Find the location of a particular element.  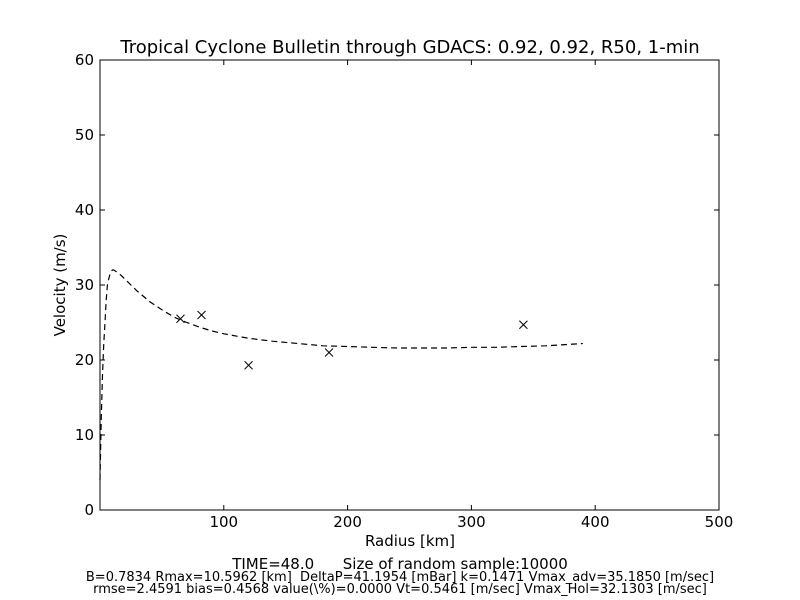

x-tick-label: 500 is located at coordinates (719, 522).